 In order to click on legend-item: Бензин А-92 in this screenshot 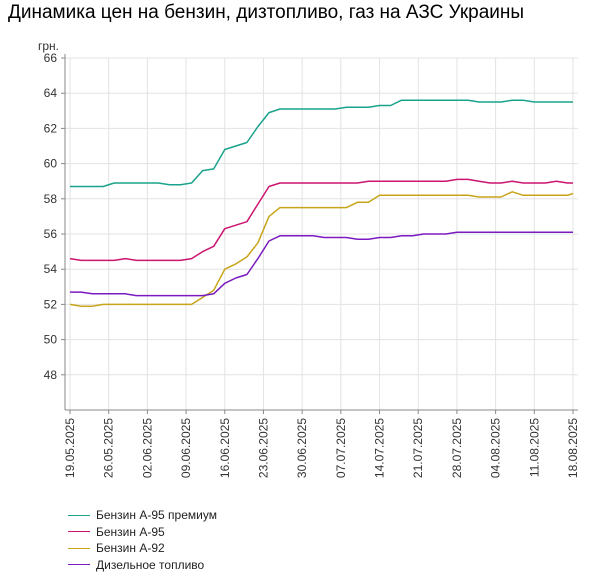, I will do `click(142, 548)`.